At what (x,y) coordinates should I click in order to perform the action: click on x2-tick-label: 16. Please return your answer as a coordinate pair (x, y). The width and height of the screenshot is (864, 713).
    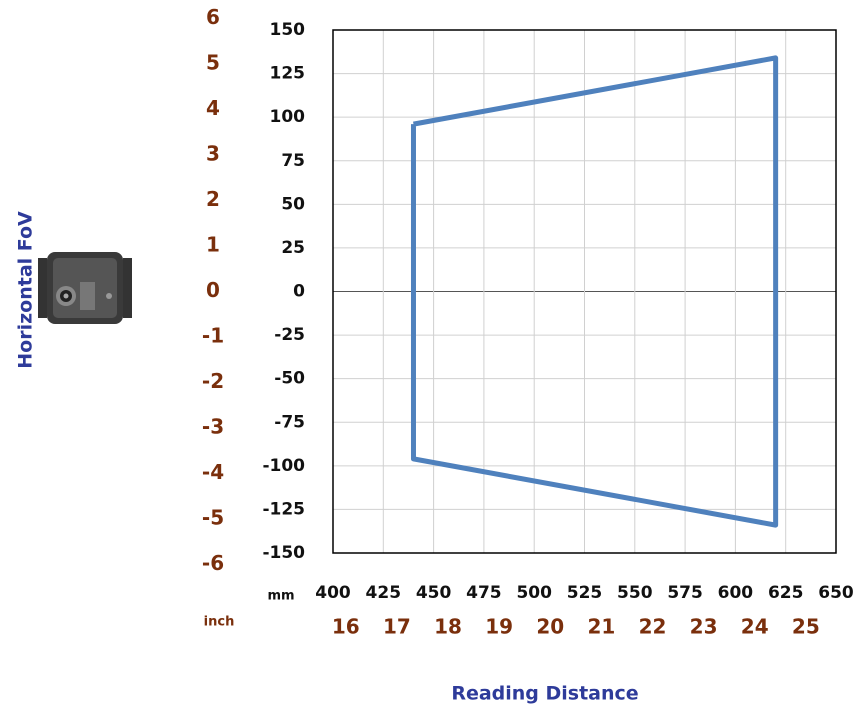
    Looking at the image, I should click on (346, 627).